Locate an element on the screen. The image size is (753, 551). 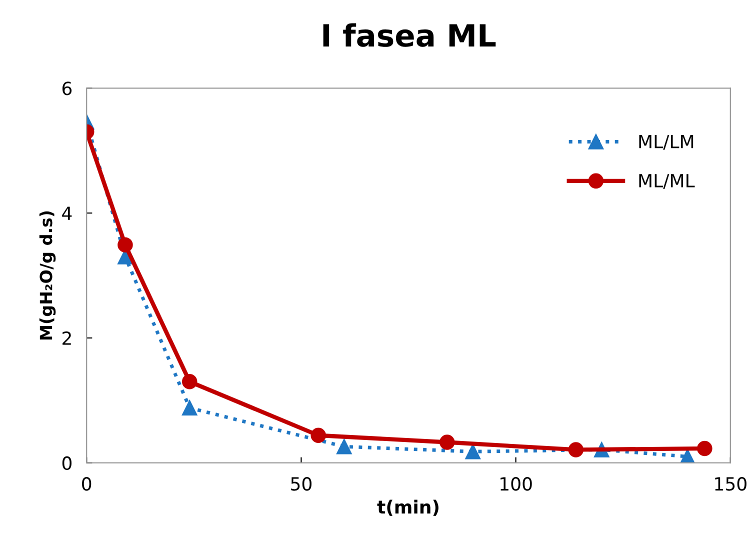
x-axis-title: t(min) is located at coordinates (407, 508).